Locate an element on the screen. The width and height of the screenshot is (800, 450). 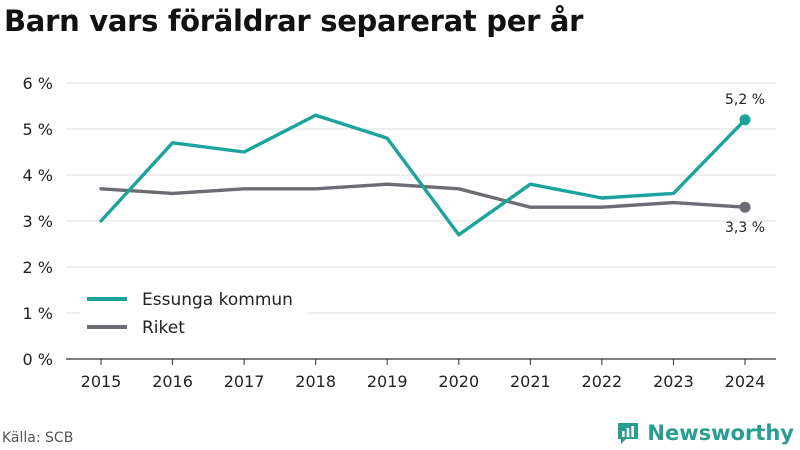
end-value-label: 5,2 % is located at coordinates (745, 100).